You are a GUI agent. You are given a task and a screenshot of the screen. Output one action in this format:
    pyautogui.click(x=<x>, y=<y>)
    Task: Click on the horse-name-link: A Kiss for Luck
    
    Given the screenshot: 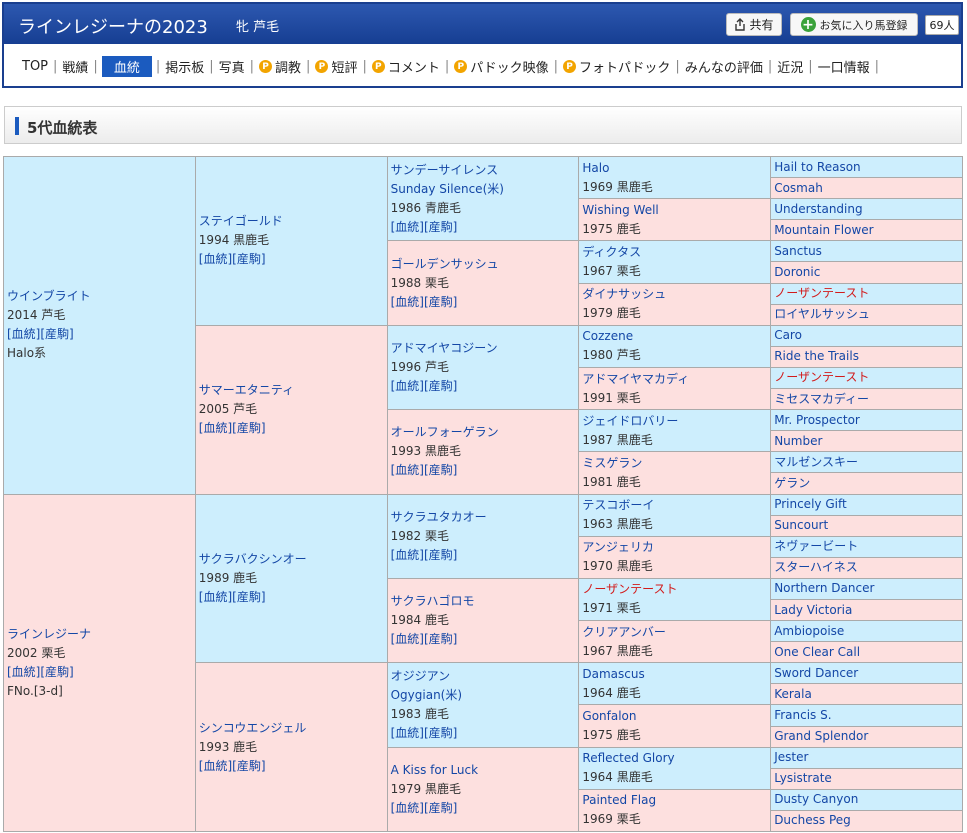 What is the action you would take?
    pyautogui.click(x=434, y=769)
    